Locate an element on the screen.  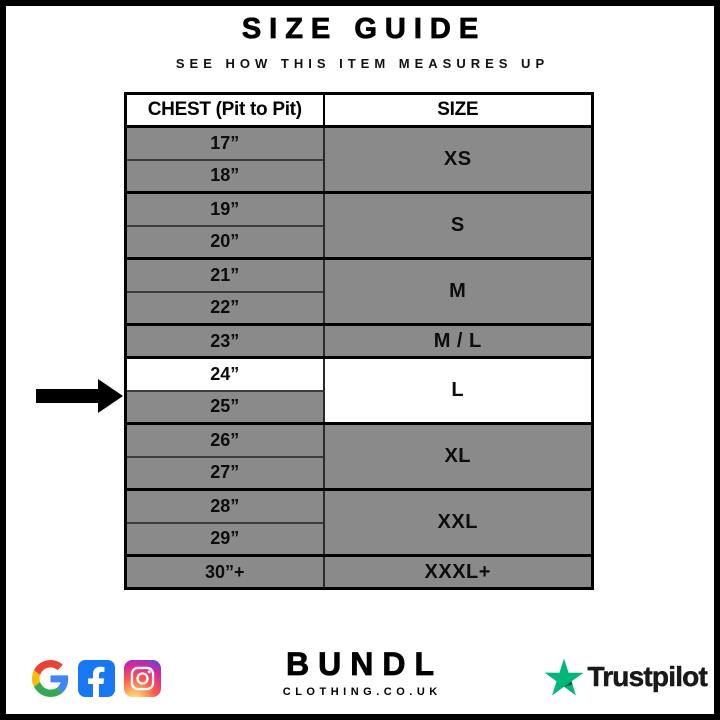
chest-cell: 27” is located at coordinates (224, 472).